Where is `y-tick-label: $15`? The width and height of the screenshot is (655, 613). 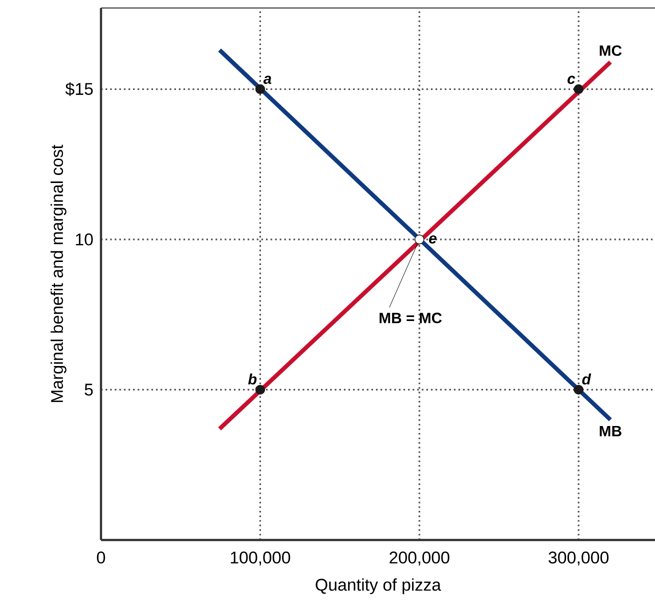
y-tick-label: $15 is located at coordinates (79, 89).